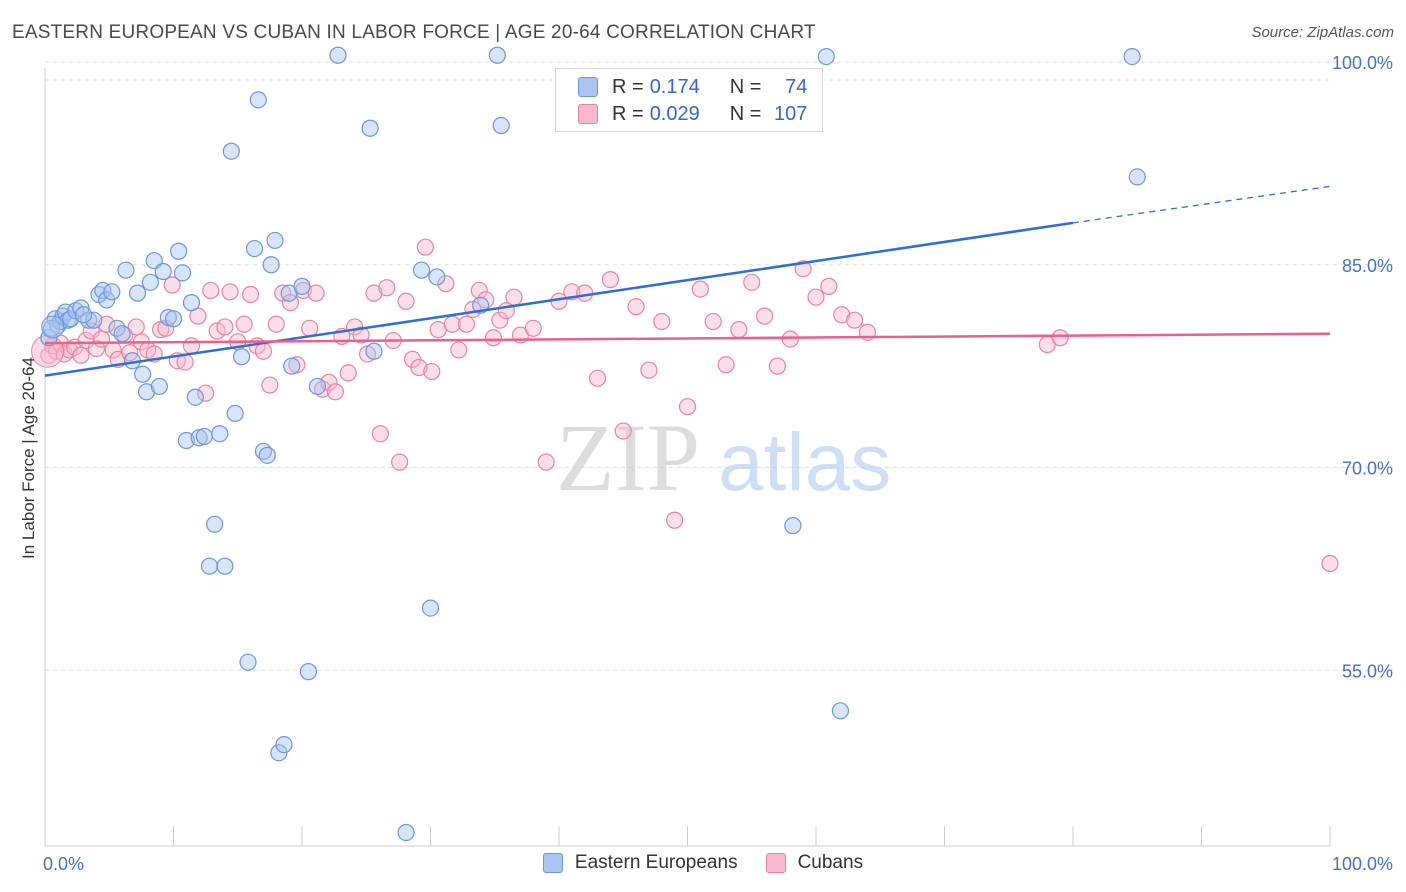 Image resolution: width=1406 pixels, height=892 pixels. Describe the element at coordinates (588, 87) in the screenshot. I see `legend-swatch-blue` at that location.